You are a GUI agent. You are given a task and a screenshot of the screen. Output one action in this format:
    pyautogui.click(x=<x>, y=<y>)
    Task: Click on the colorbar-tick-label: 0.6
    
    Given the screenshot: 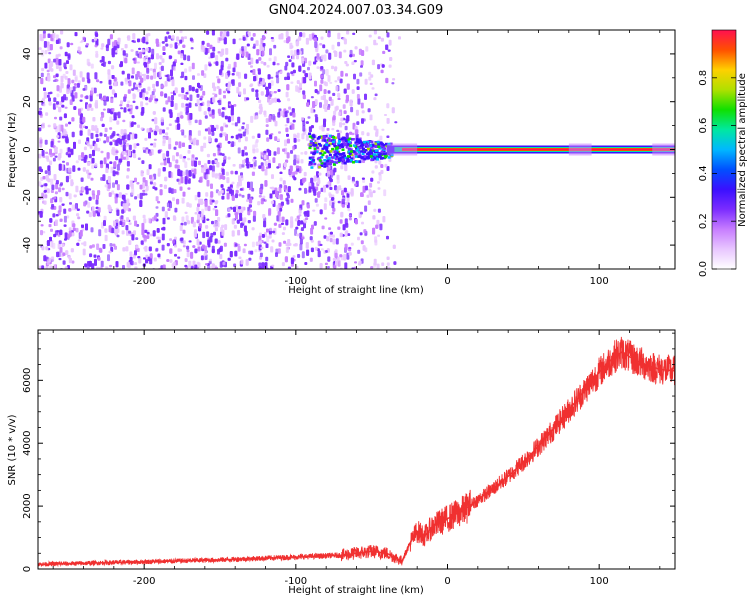 What is the action you would take?
    pyautogui.click(x=703, y=126)
    